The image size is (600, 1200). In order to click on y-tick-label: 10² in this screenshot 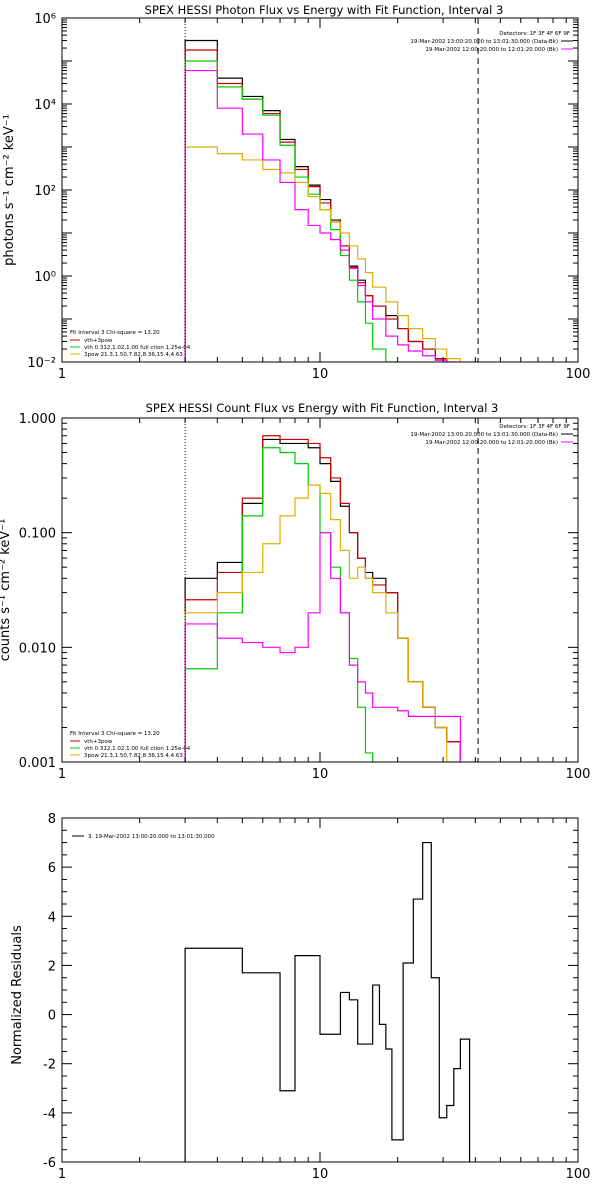, I will do `click(45, 191)`.